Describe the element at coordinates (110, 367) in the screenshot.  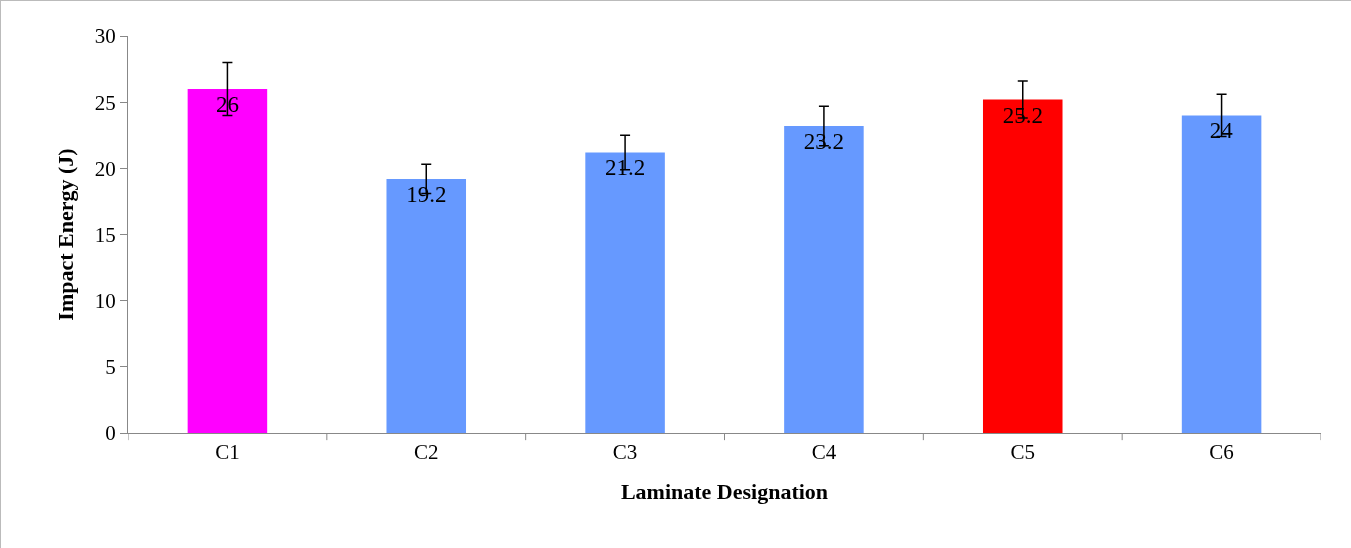
I see `y-tick-label: 5` at that location.